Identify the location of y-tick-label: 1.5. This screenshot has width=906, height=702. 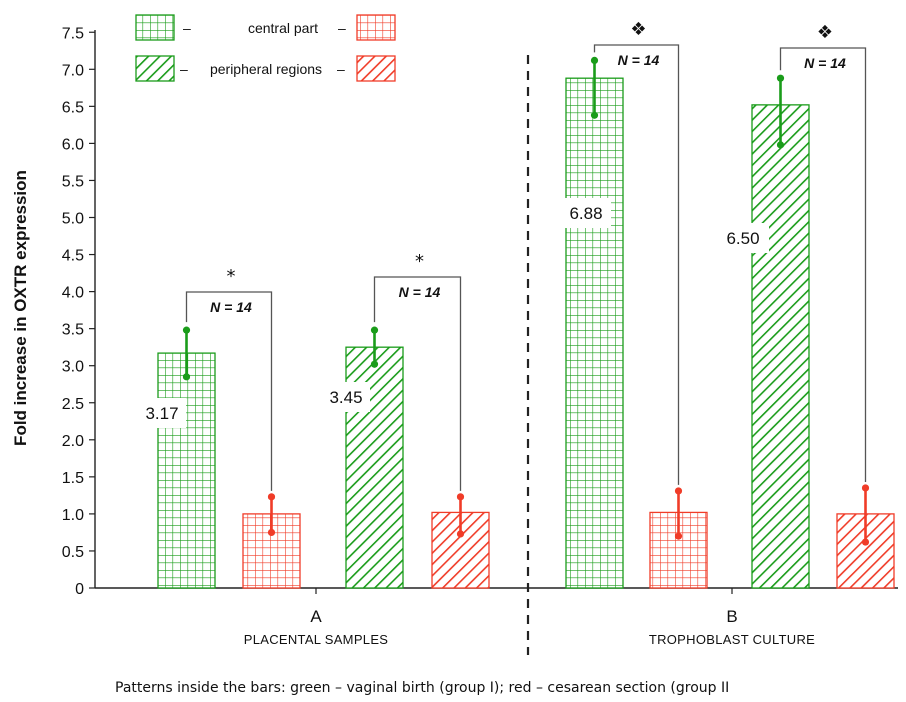
(73, 478).